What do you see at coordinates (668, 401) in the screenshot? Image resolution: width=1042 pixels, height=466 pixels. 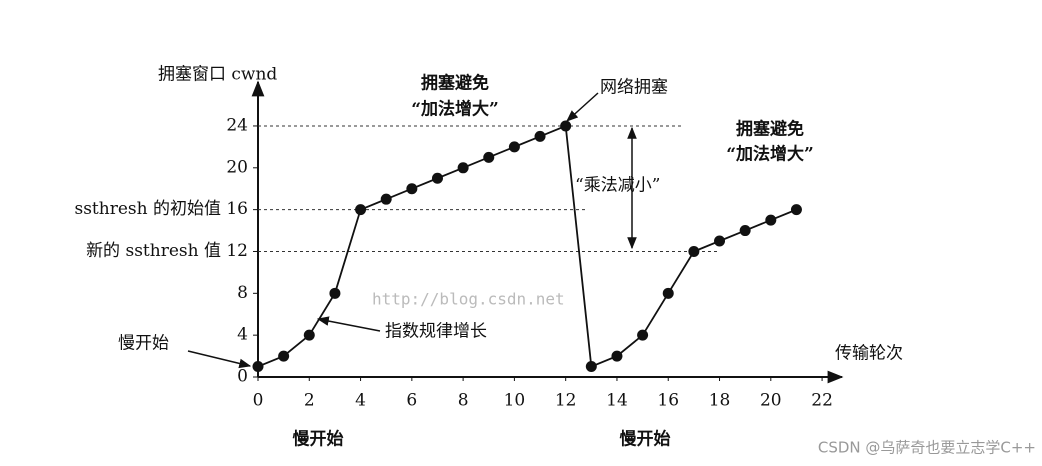 I see `x-tick-label: 16` at bounding box center [668, 401].